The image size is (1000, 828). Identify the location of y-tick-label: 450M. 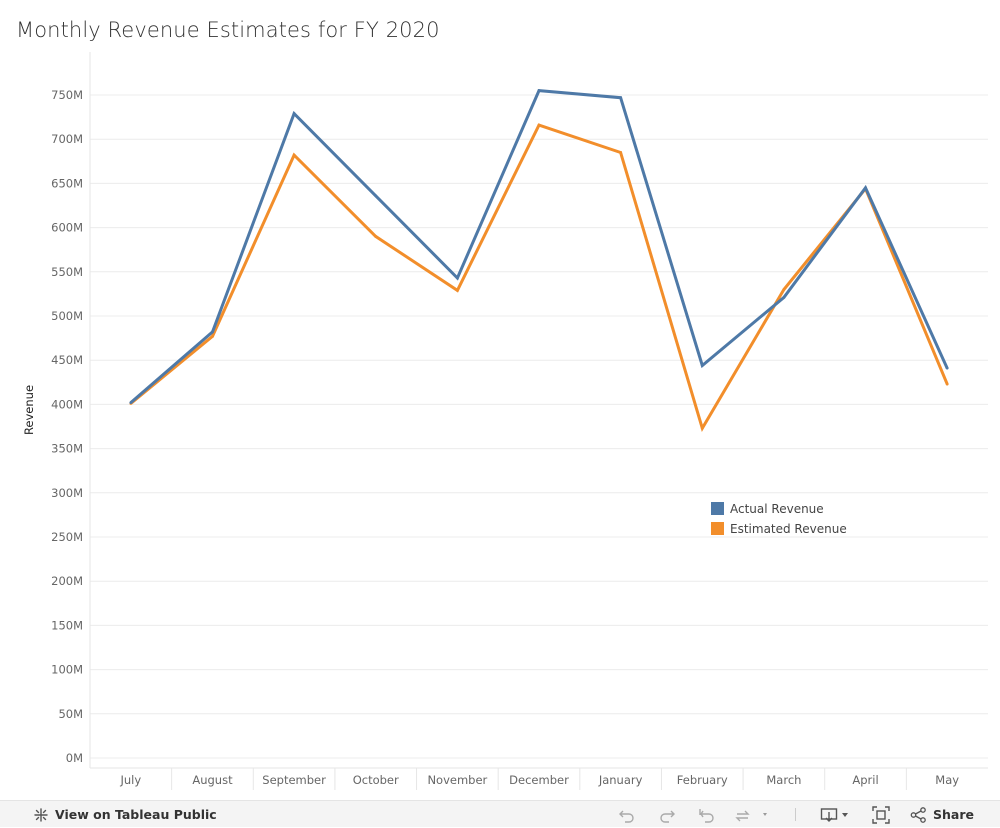
(67, 360).